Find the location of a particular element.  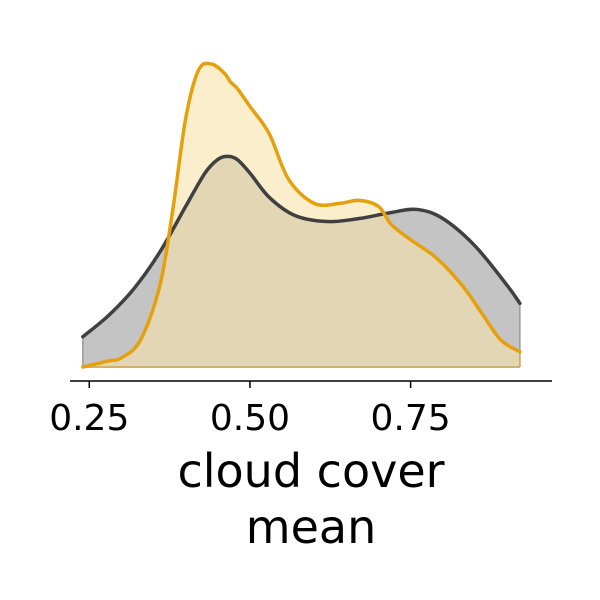

x-tick-label: 0.50 is located at coordinates (250, 418).